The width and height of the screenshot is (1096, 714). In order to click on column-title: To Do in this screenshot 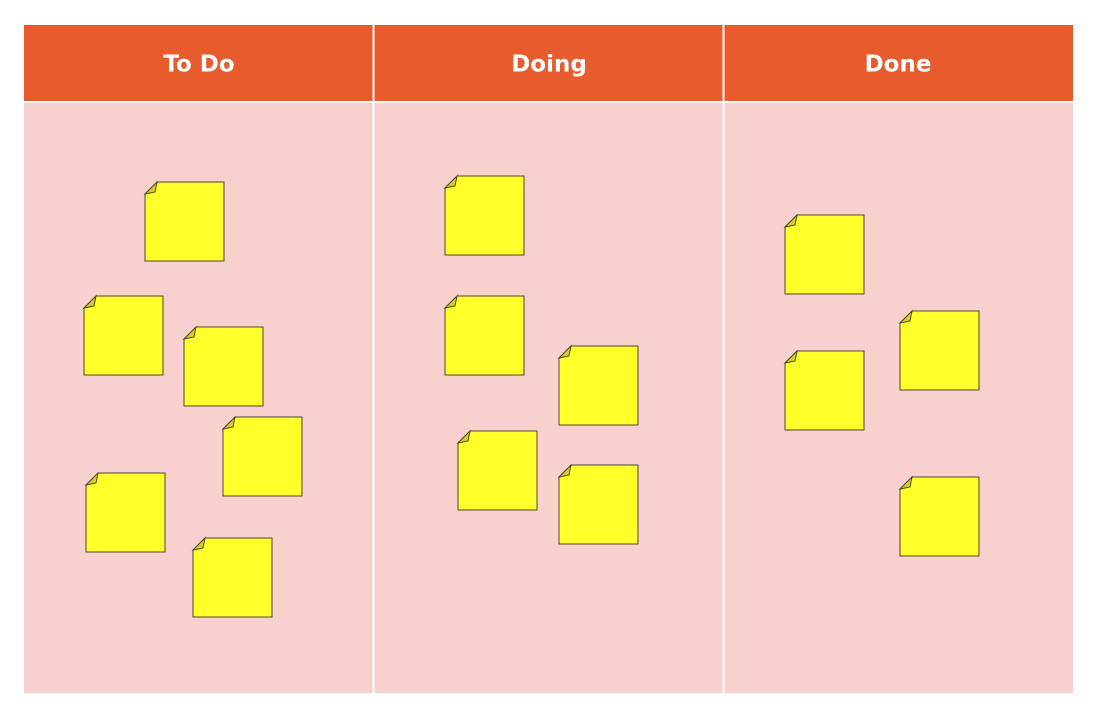, I will do `click(198, 65)`.